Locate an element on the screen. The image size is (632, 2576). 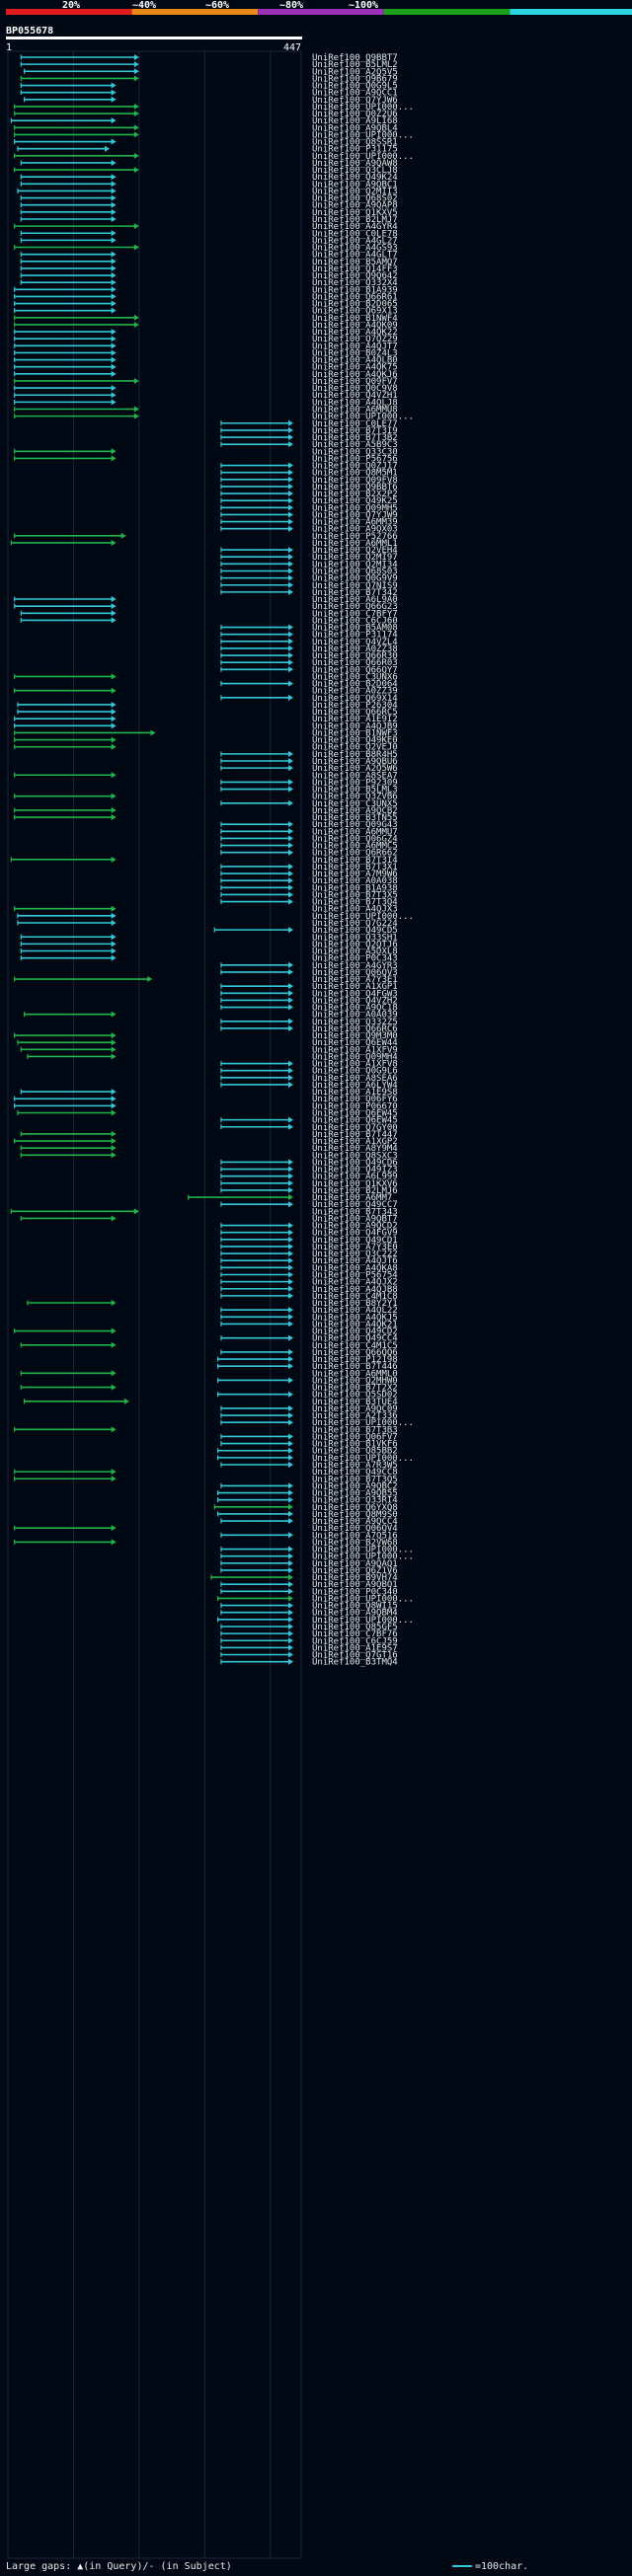
hit-row: UniRef100_B7T3Q5 is located at coordinates (206, 1479).